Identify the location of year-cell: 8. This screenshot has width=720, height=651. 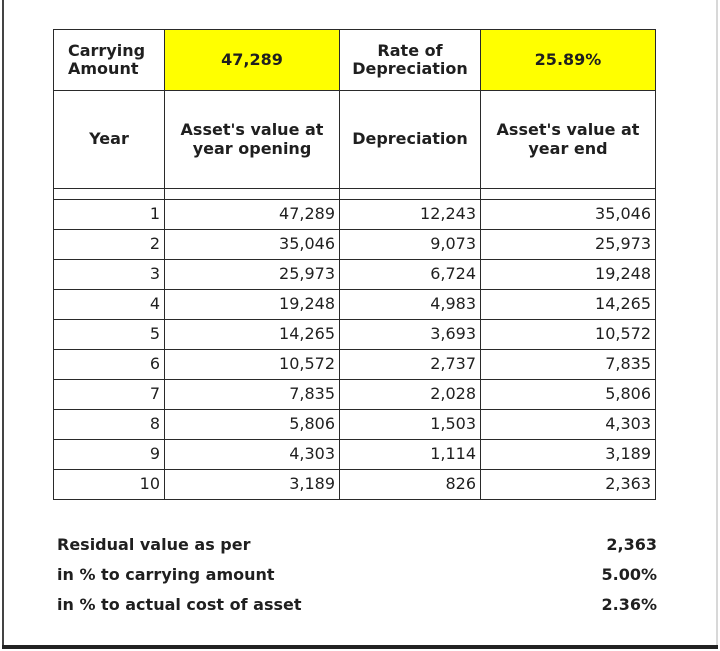
(109, 424).